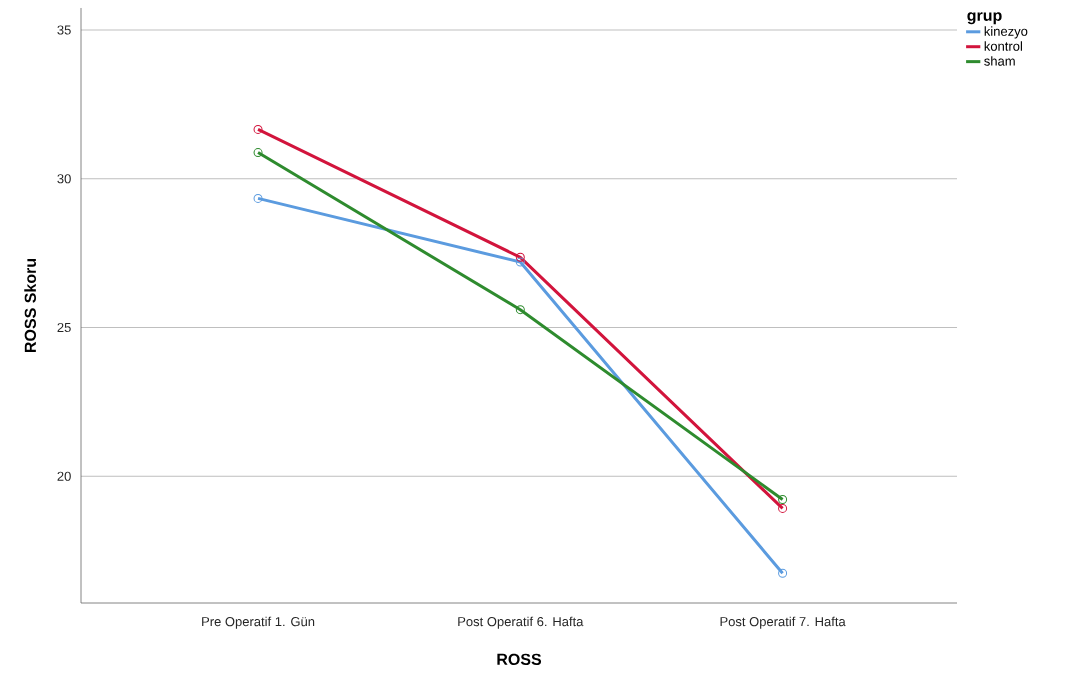  I want to click on x-tick-label: Post Operatif 7. Hafta, so click(783, 622).